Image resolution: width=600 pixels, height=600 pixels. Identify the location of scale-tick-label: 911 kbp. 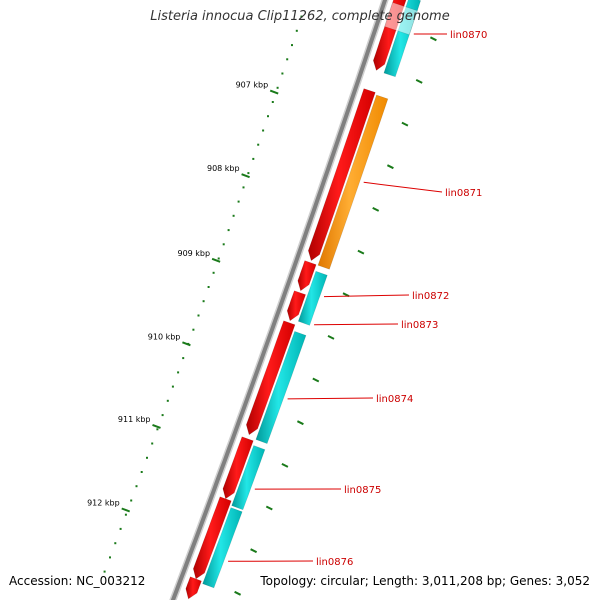
(134, 419).